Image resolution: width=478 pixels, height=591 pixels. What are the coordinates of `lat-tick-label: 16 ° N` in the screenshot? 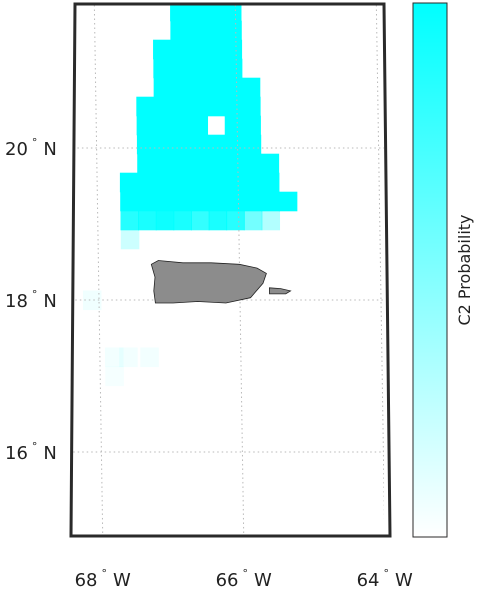 It's located at (31, 452).